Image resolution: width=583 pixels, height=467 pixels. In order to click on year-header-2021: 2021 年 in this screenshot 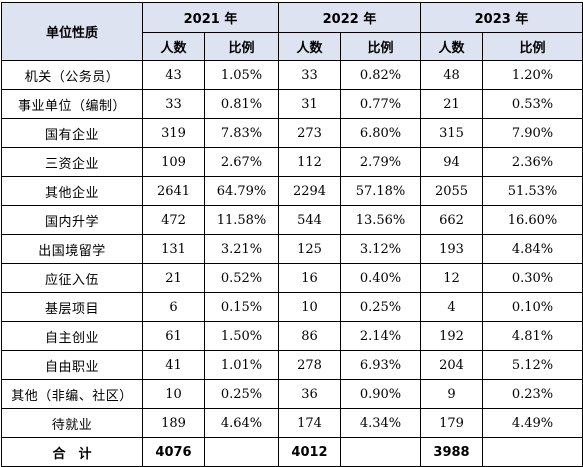, I will do `click(210, 17)`.